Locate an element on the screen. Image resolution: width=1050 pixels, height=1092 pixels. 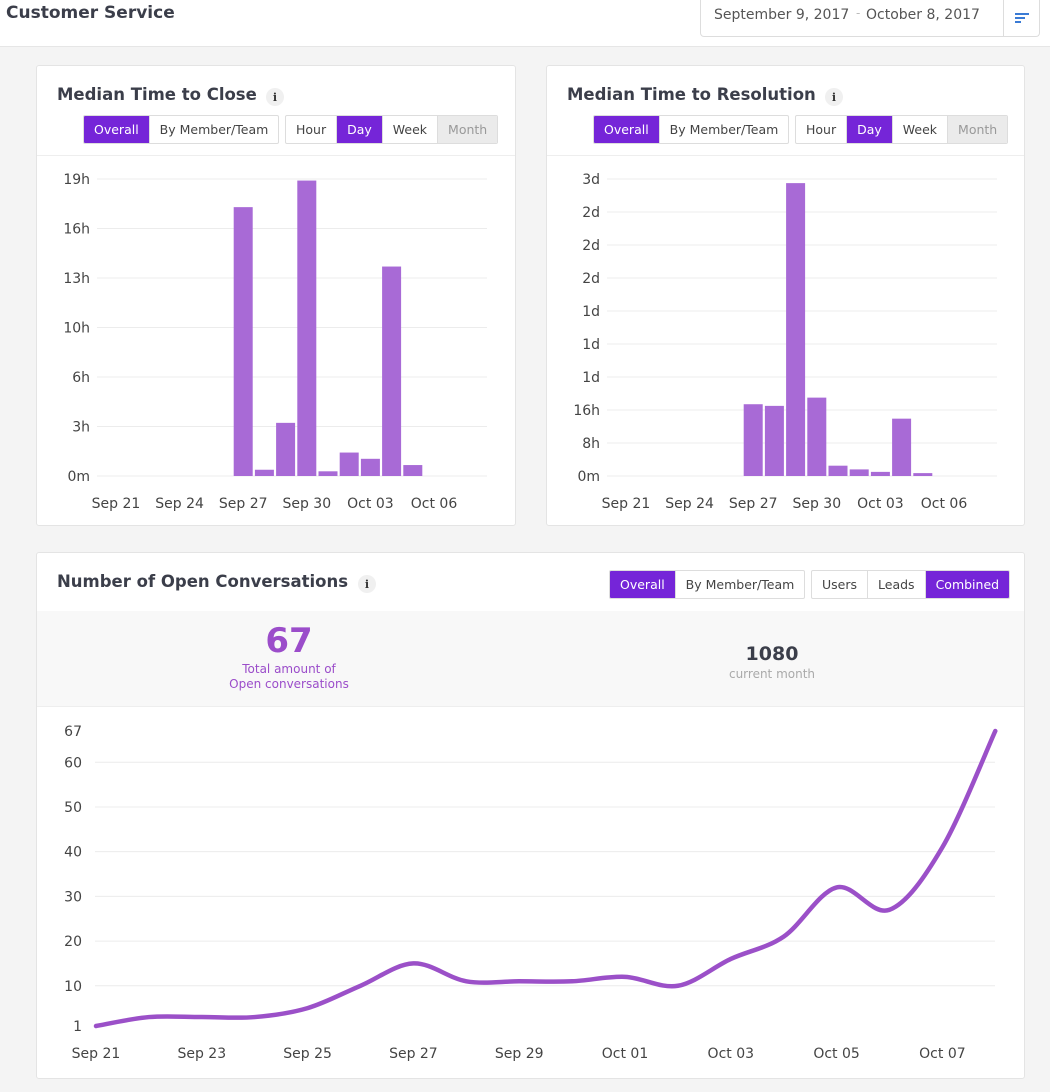
y-tick-label: 10h is located at coordinates (76, 329).